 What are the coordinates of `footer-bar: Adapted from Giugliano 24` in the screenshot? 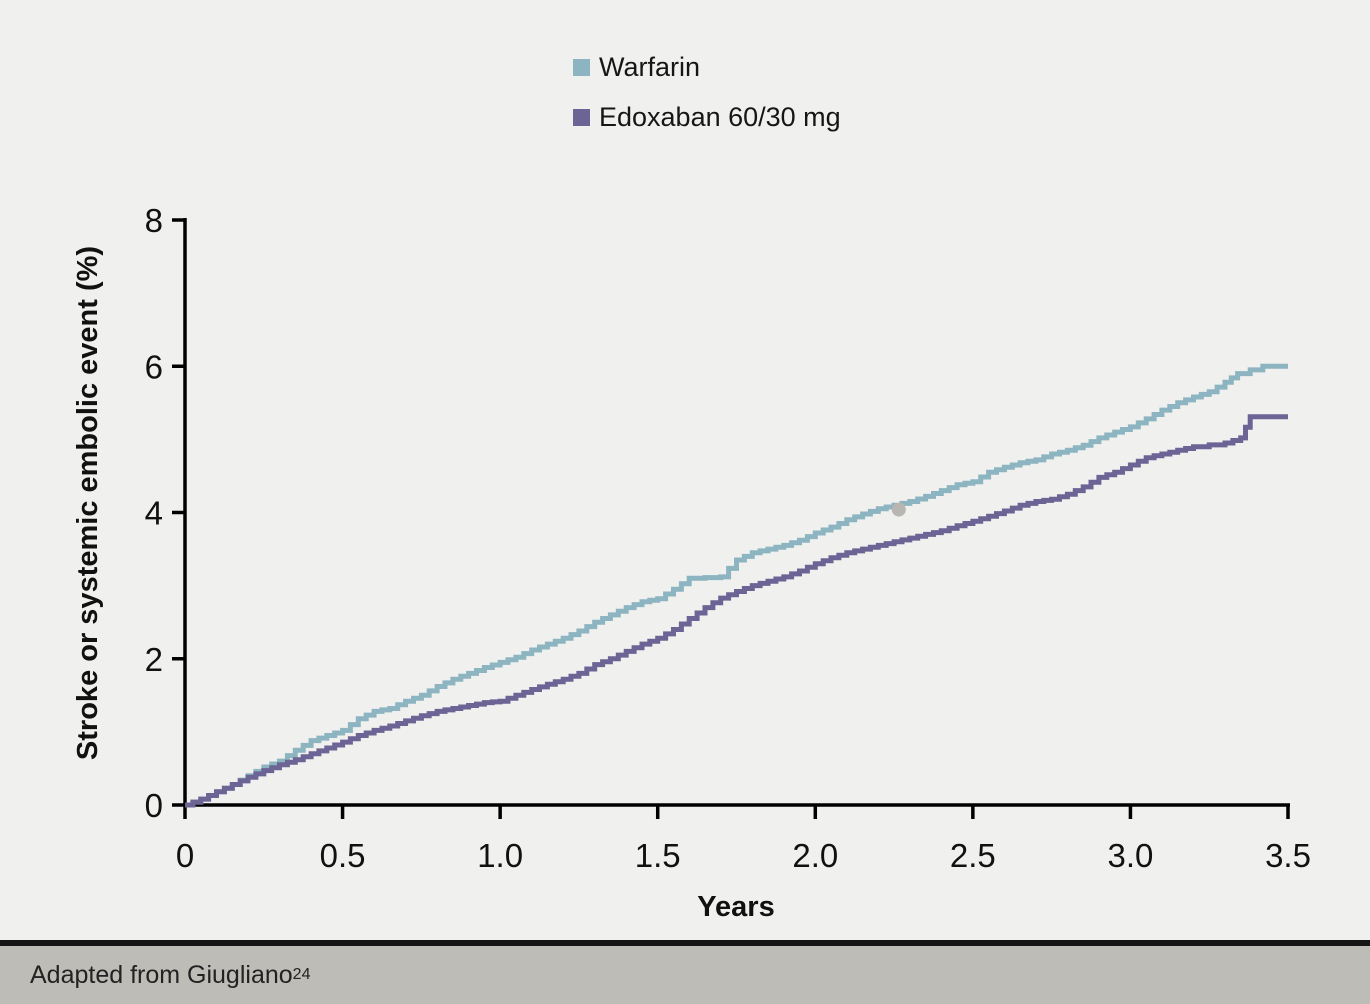 It's located at (685, 972).